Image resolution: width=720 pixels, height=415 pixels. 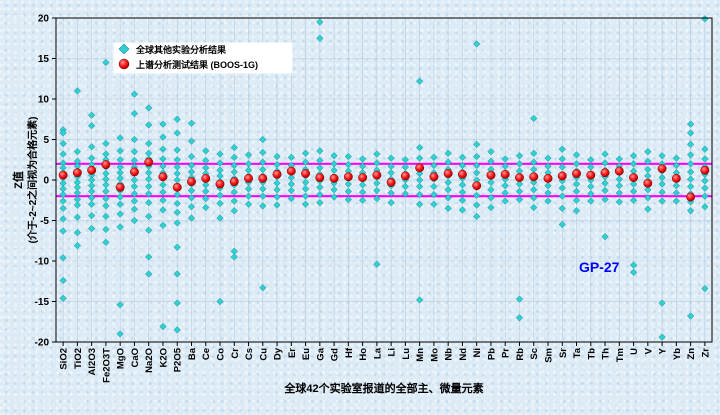 I want to click on x-tick-label: K2O, so click(x=163, y=358).